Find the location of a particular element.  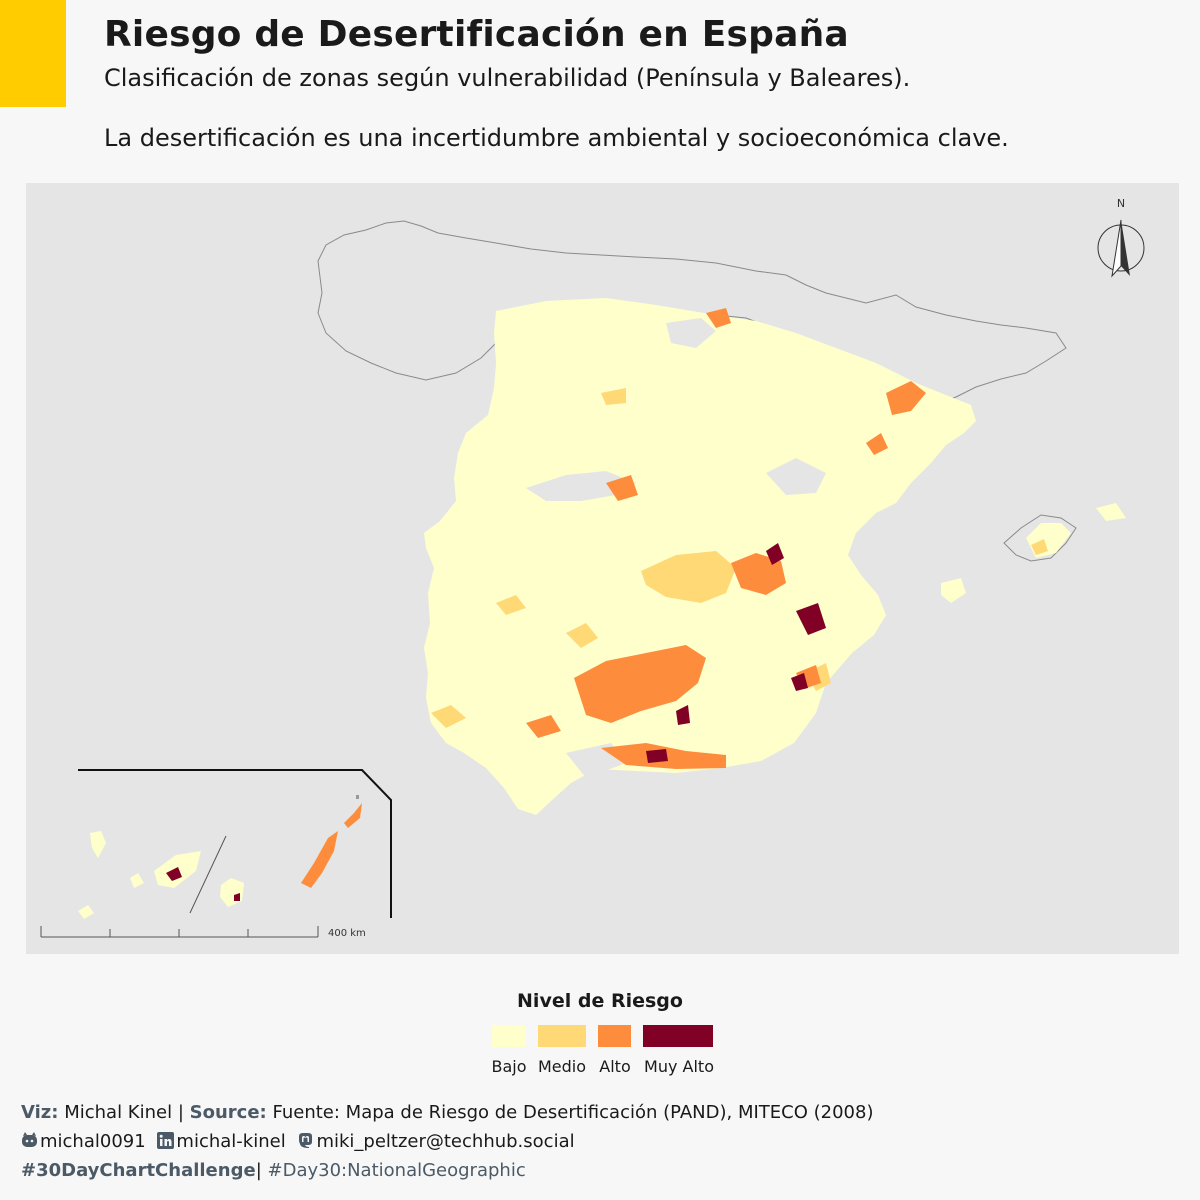

island-gran-canaria is located at coordinates (232, 892).